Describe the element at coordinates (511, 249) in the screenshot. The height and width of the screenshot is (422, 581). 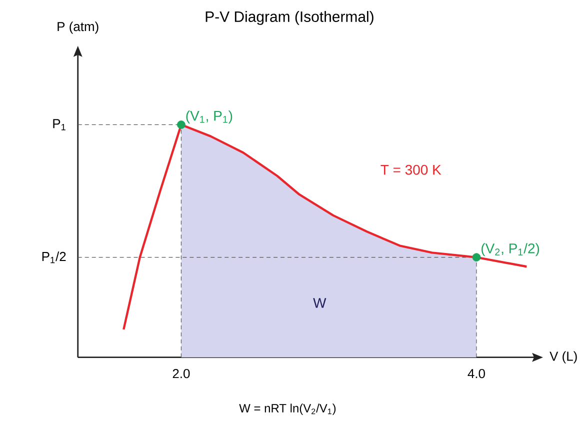
I see `annotation: (V$_{2}$, P$_{1}$/2)` at that location.